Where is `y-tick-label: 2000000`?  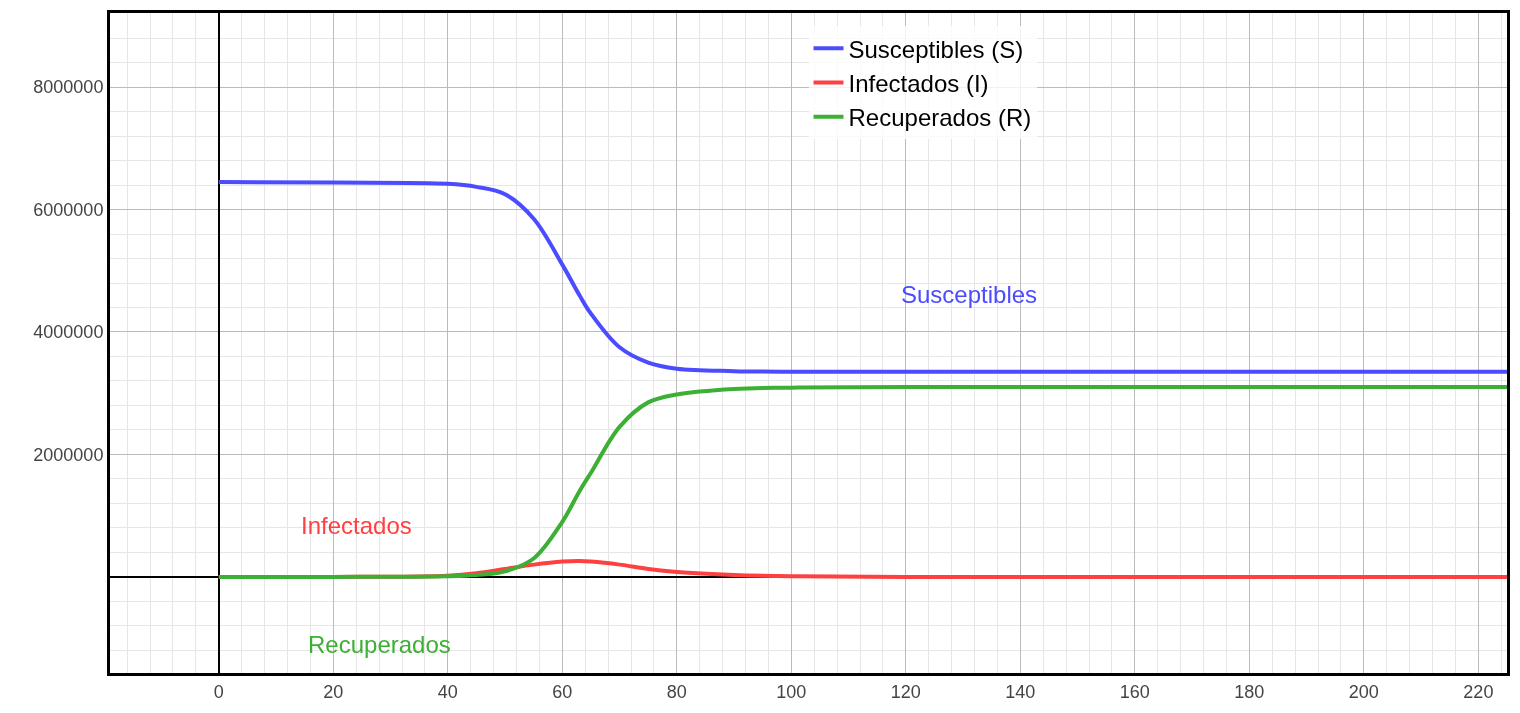
y-tick-label: 2000000 is located at coordinates (68, 454).